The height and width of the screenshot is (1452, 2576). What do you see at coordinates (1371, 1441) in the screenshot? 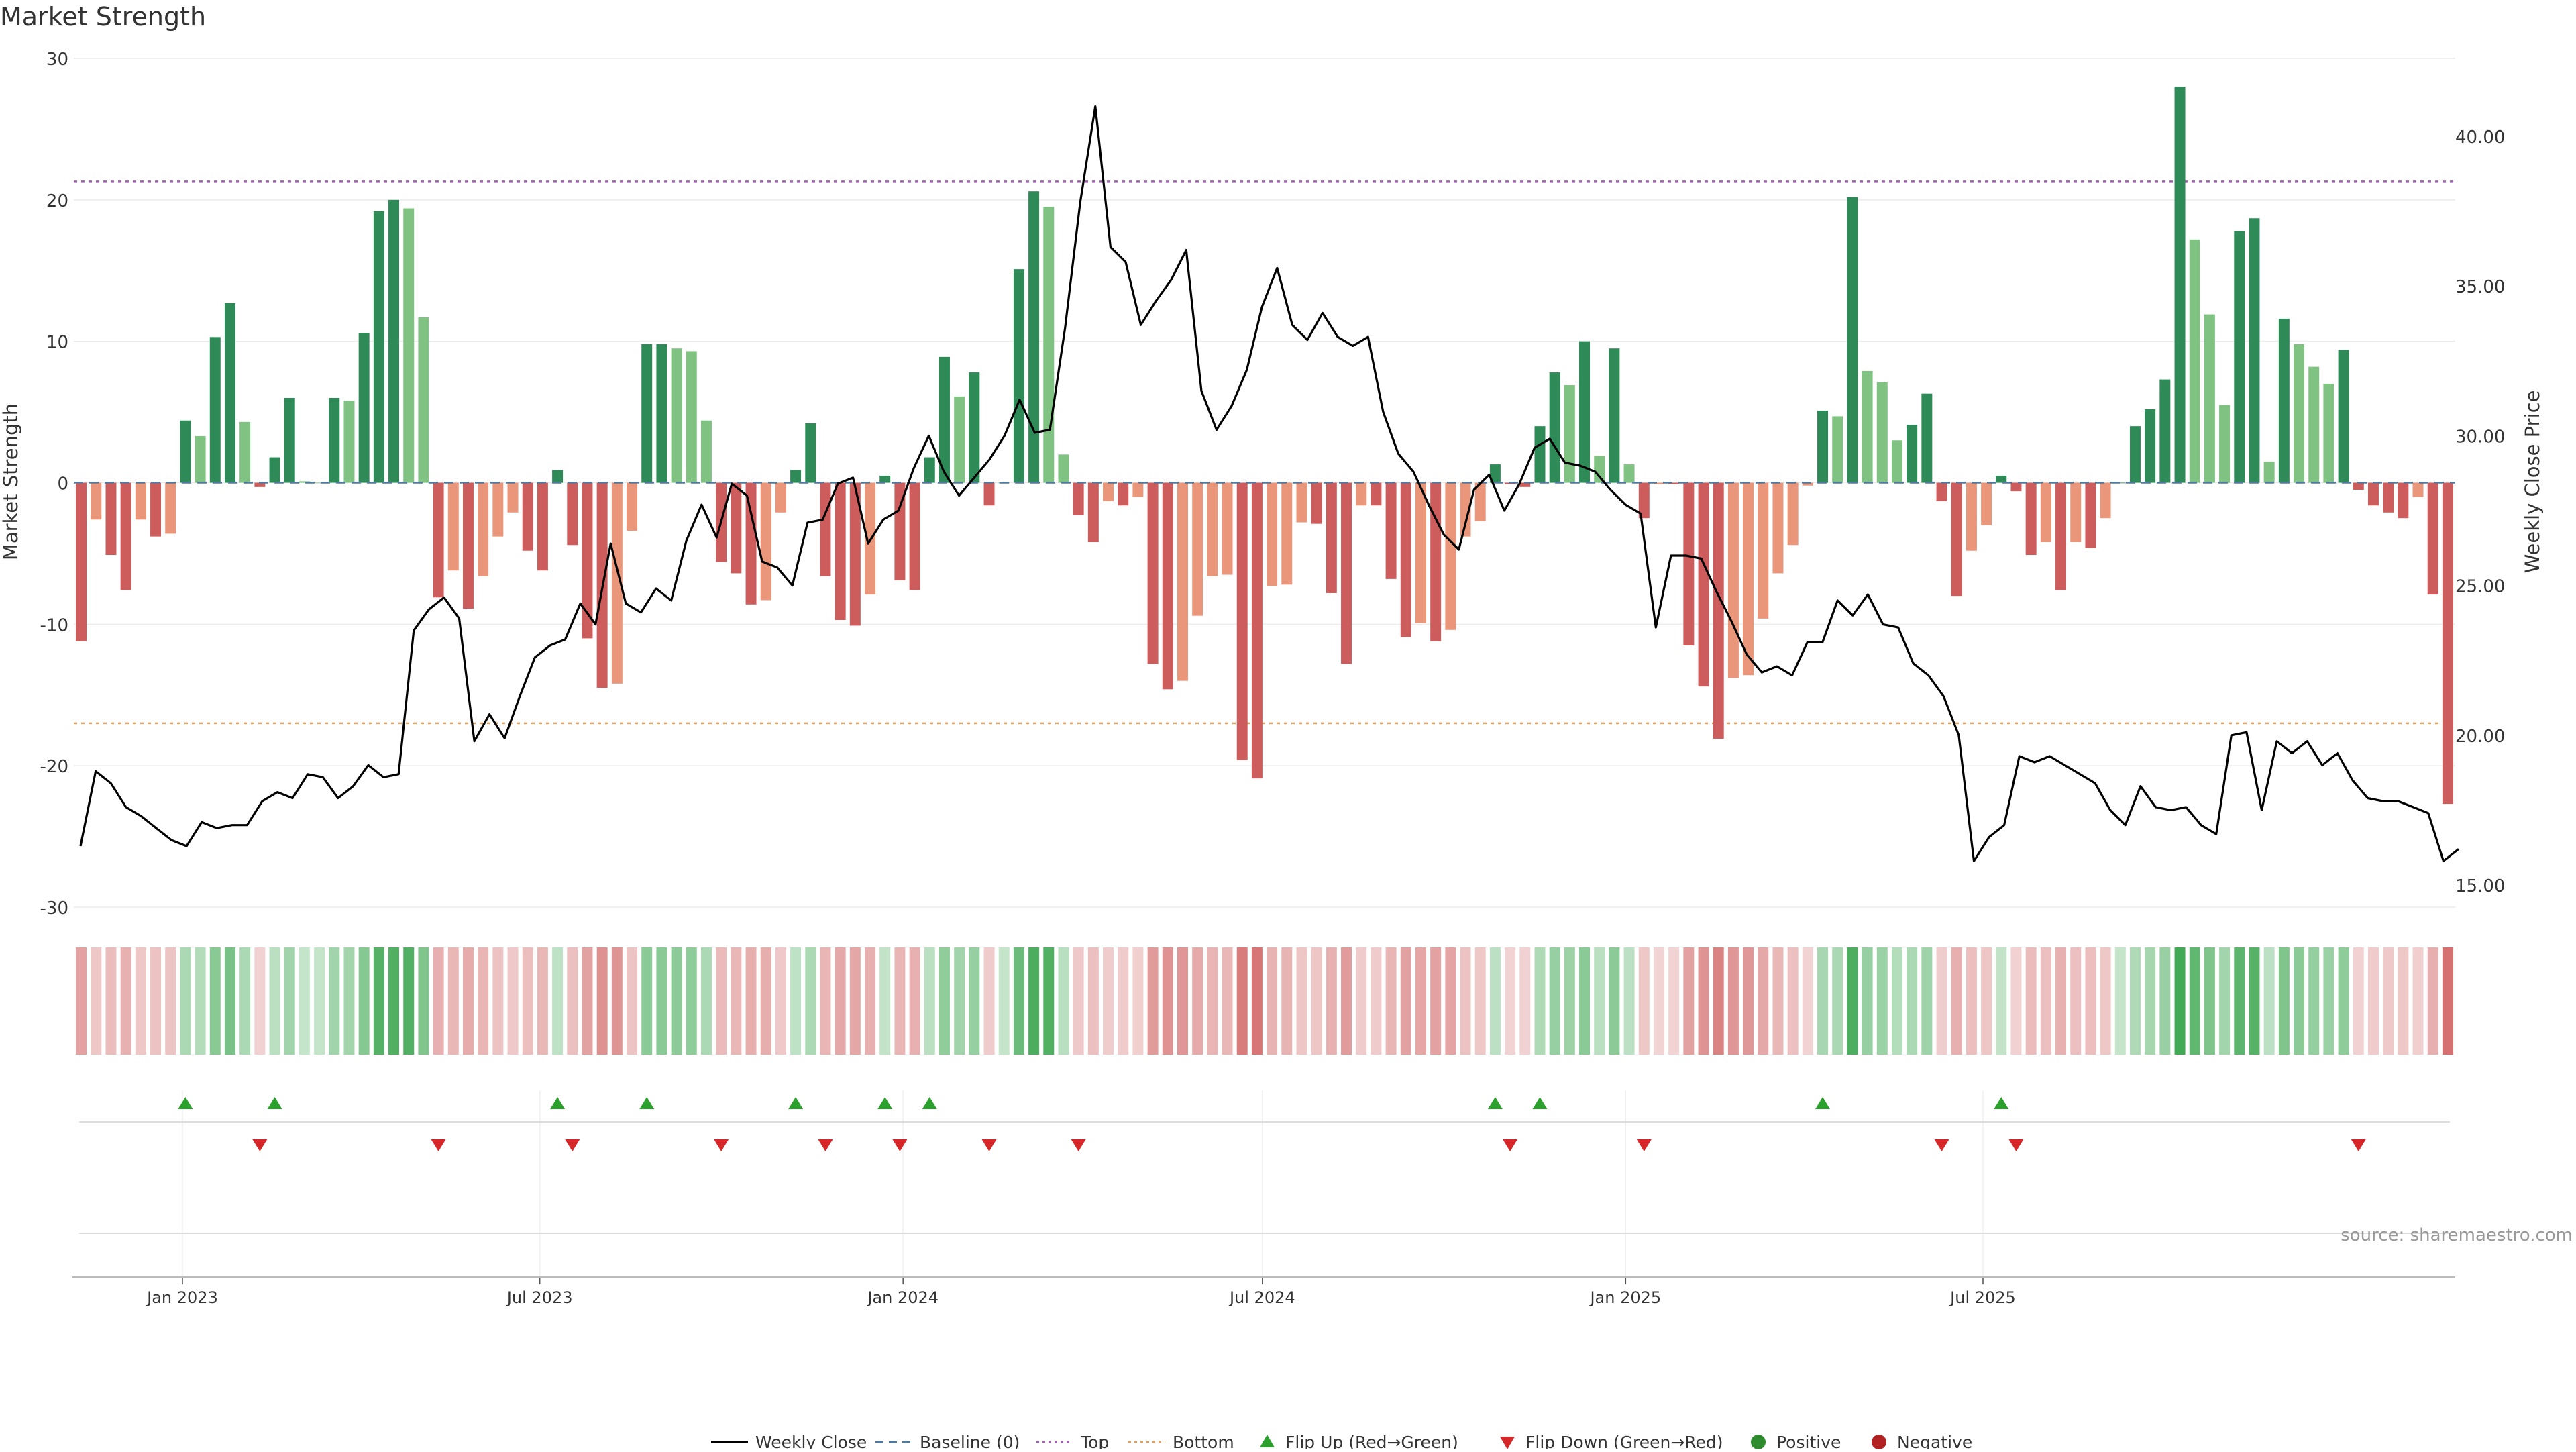
I see `legend-label: Flip Up (Red→Green)` at bounding box center [1371, 1441].